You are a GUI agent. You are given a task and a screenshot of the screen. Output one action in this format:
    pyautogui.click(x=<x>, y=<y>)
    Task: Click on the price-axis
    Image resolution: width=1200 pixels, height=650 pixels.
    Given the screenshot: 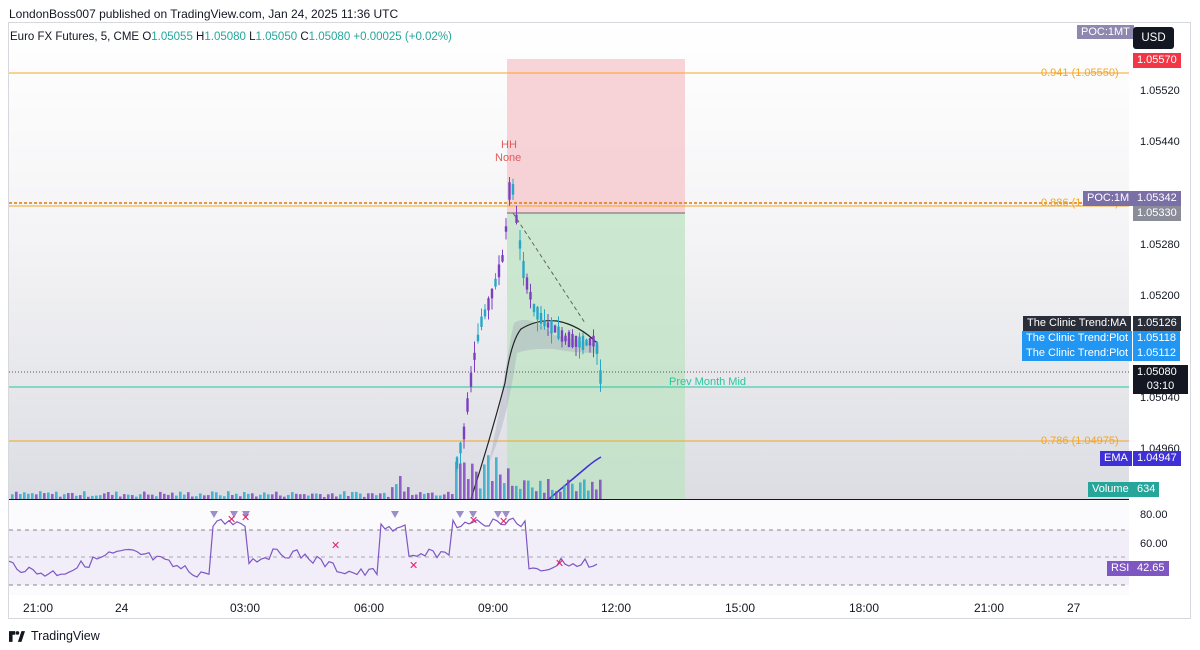 What is the action you would take?
    pyautogui.click(x=1159, y=309)
    